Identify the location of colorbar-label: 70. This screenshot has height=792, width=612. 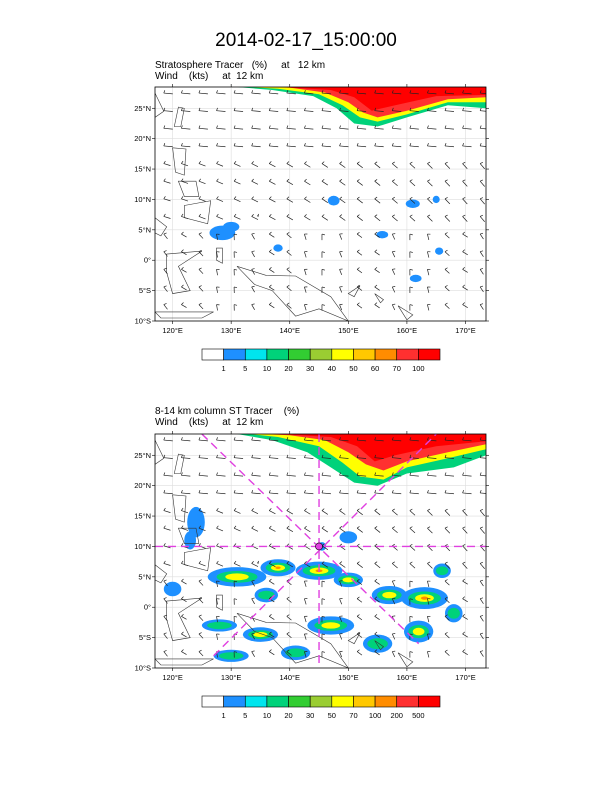
(353, 715).